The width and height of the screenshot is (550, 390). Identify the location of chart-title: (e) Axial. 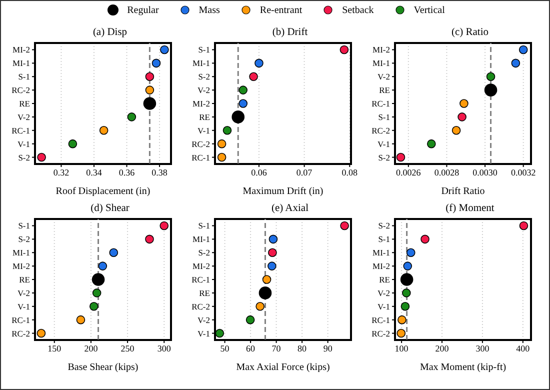
(290, 209).